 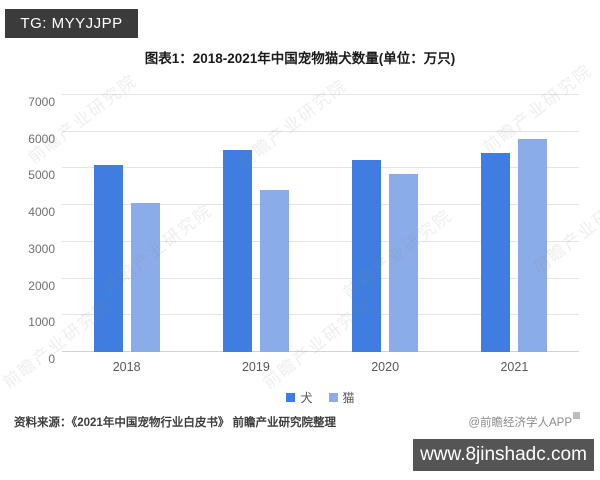 What do you see at coordinates (291, 397) in the screenshot?
I see `legend-swatch-犬` at bounding box center [291, 397].